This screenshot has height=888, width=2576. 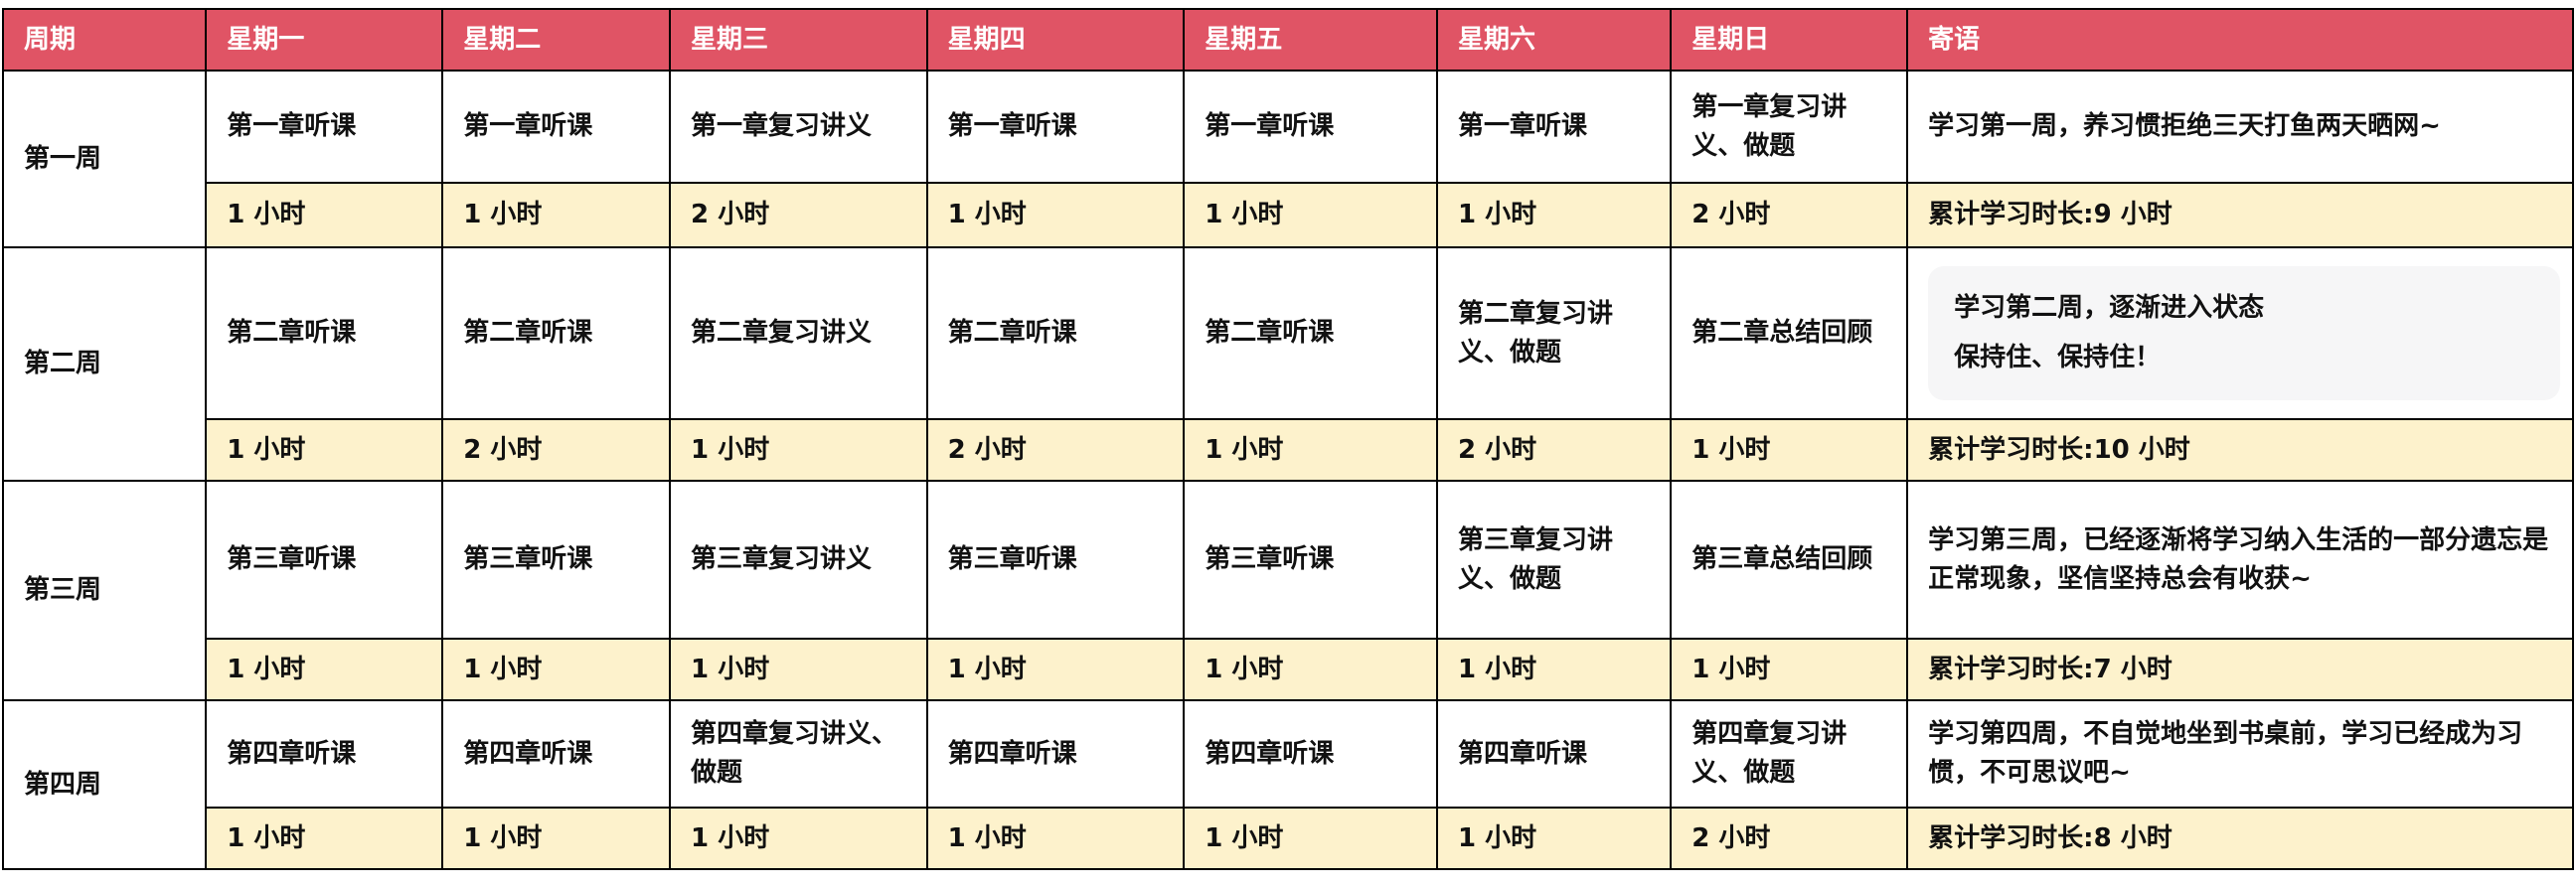 I want to click on task-cell: 第三章复习讲义、做题, so click(x=1554, y=560).